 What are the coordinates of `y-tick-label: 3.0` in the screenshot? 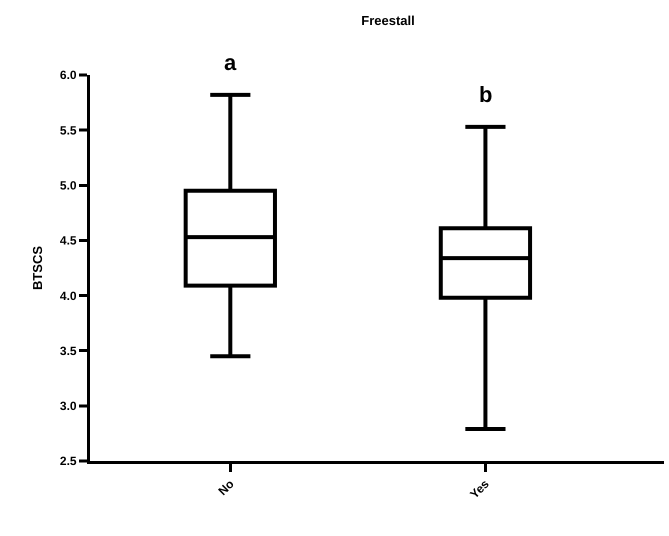 It's located at (68, 406).